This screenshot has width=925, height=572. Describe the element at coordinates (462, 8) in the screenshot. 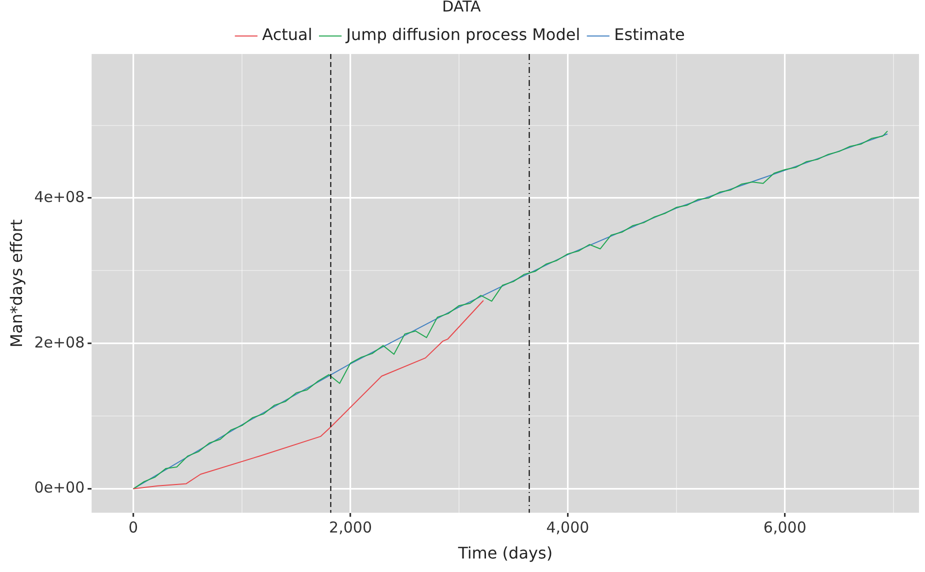

I see `legend-title: DATA` at that location.